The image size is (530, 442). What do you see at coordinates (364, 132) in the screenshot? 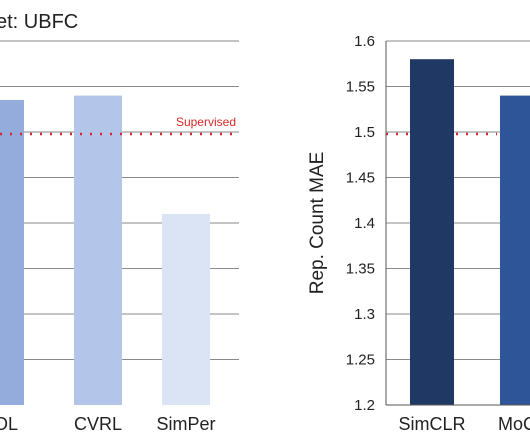
I see `right-y-tick-label: 1.5` at bounding box center [364, 132].